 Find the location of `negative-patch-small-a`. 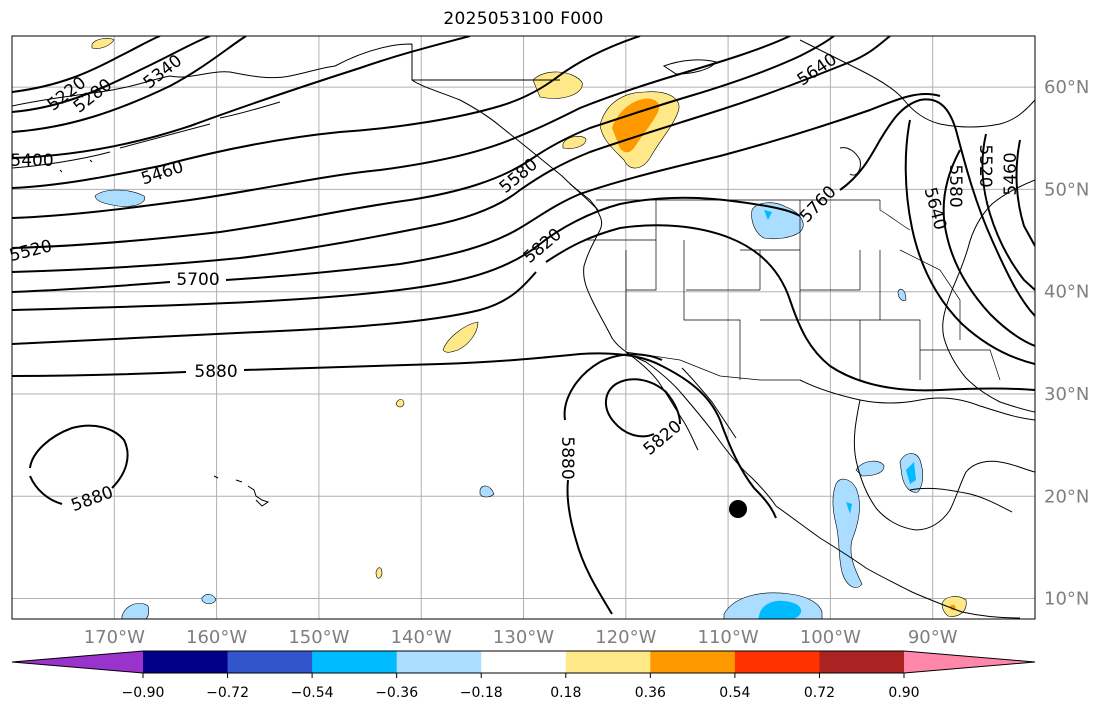

negative-patch-small-a is located at coordinates (487, 491).